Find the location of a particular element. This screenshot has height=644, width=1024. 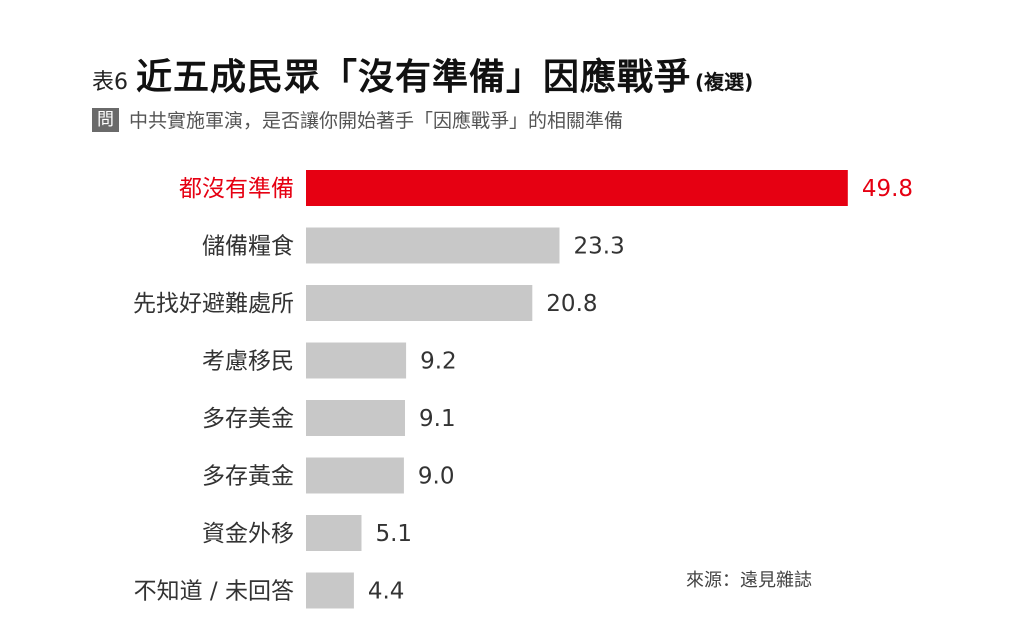

value-label-4: 9.1 is located at coordinates (437, 419).